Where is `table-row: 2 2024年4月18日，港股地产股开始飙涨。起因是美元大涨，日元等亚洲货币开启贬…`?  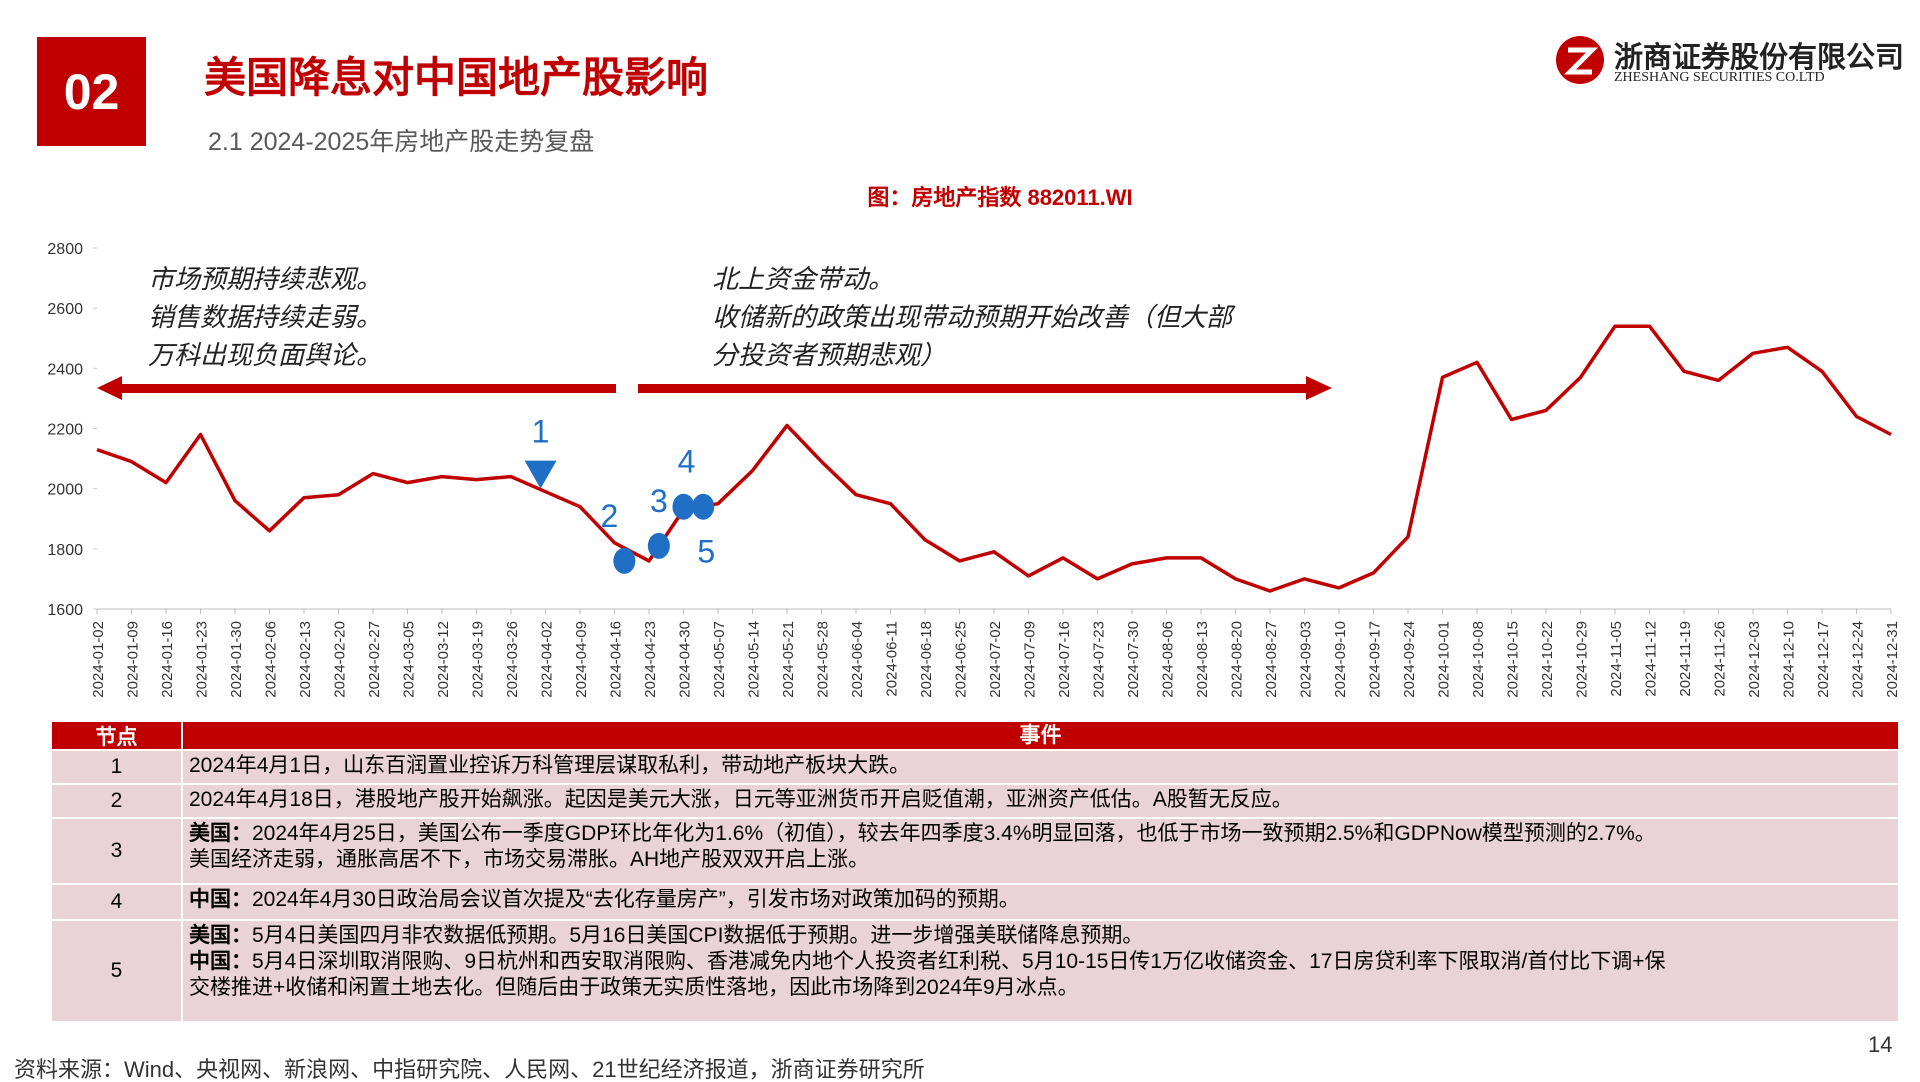
table-row: 2 2024年4月18日，港股地产股开始飙涨。起因是美元大涨，日元等亚洲货币开启贬… is located at coordinates (975, 802).